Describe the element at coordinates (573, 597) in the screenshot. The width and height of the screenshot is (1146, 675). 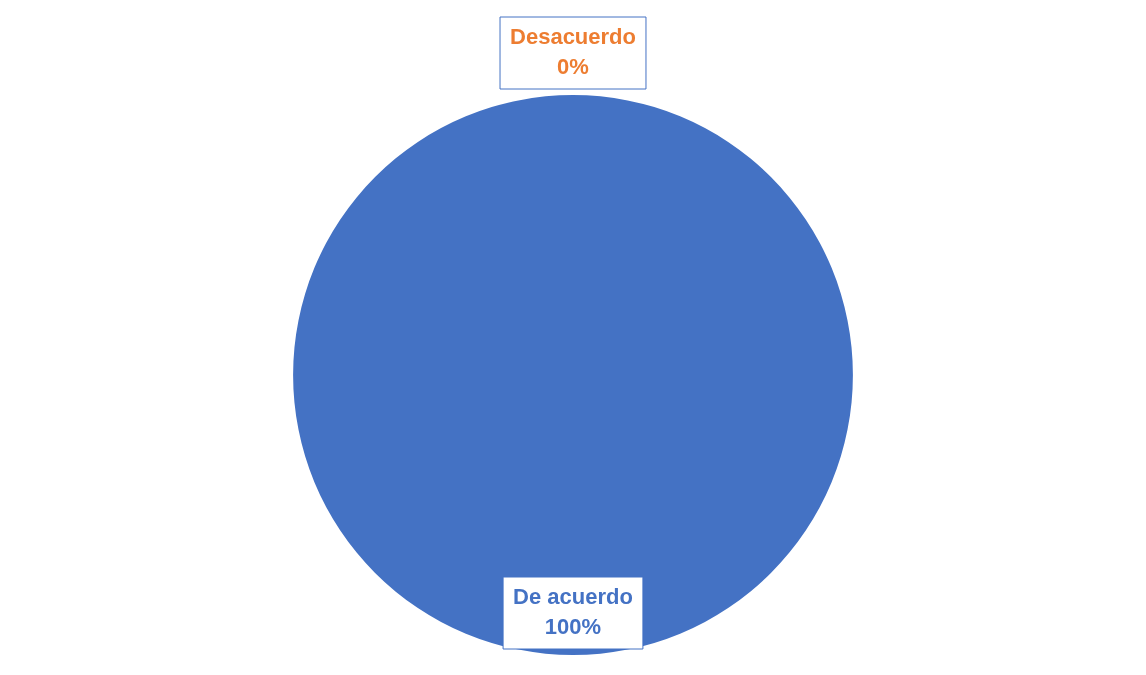
I see `slice-label: De acuerdo` at that location.